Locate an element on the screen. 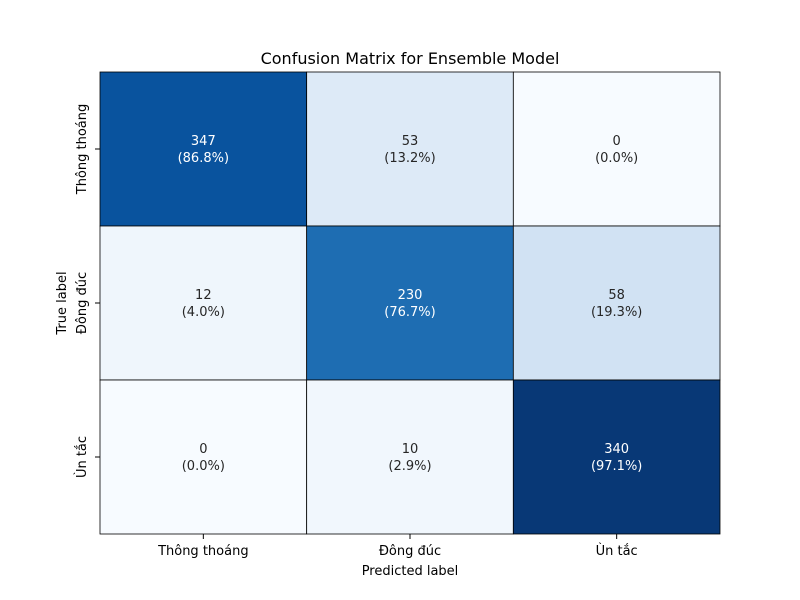  heatmap-cell-r0-c0 is located at coordinates (203, 149).